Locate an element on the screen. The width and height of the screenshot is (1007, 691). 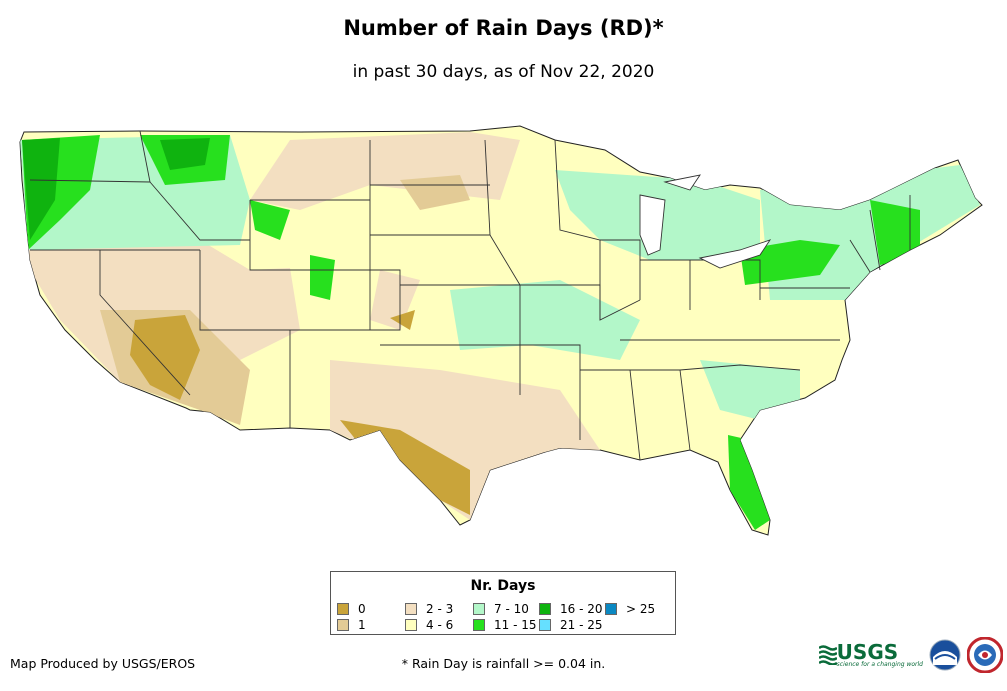
agency-logos: USGS science for a changing world is located at coordinates (910, 655).